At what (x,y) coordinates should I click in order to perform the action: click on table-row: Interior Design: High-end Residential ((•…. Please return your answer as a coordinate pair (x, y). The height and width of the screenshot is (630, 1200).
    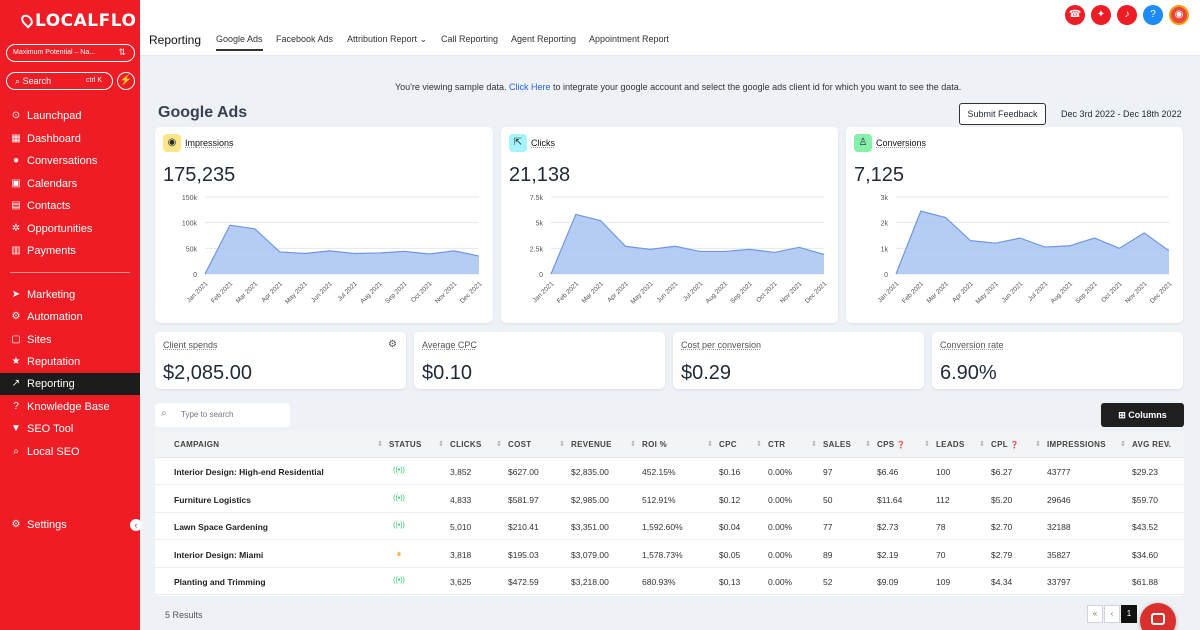
    Looking at the image, I should click on (669, 471).